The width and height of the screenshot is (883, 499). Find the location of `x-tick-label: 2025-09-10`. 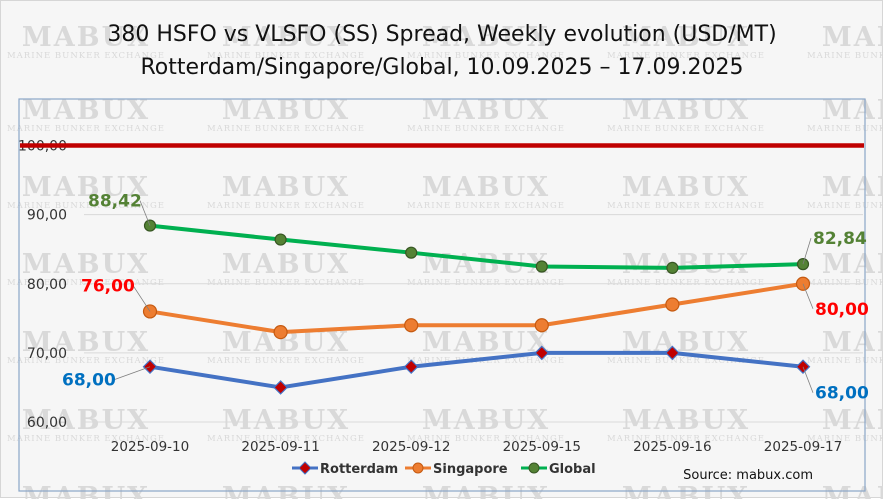

x-tick-label: 2025-09-10 is located at coordinates (150, 447).